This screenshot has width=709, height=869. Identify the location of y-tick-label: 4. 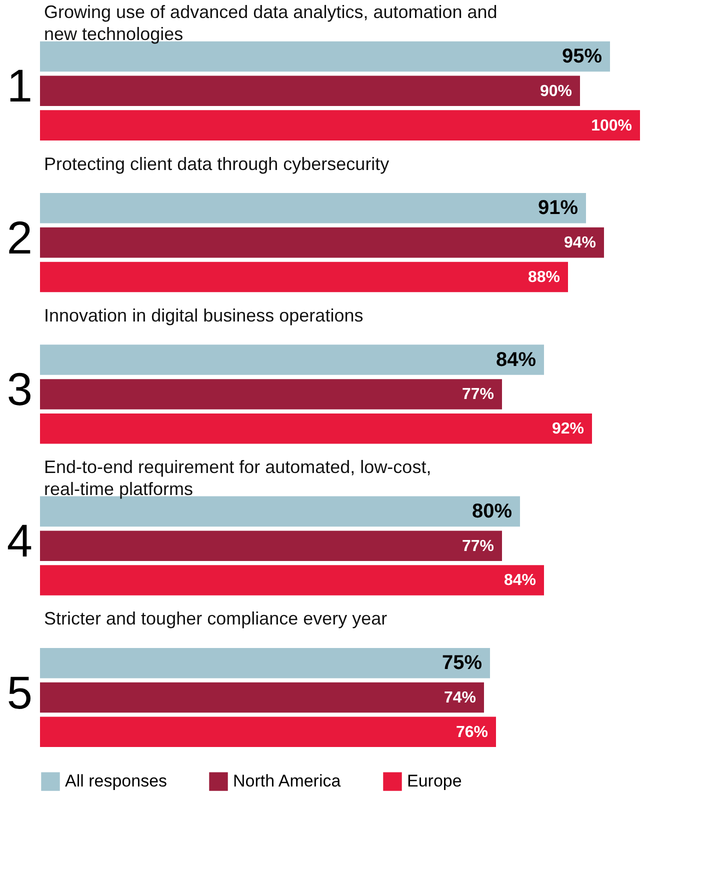
(19, 540).